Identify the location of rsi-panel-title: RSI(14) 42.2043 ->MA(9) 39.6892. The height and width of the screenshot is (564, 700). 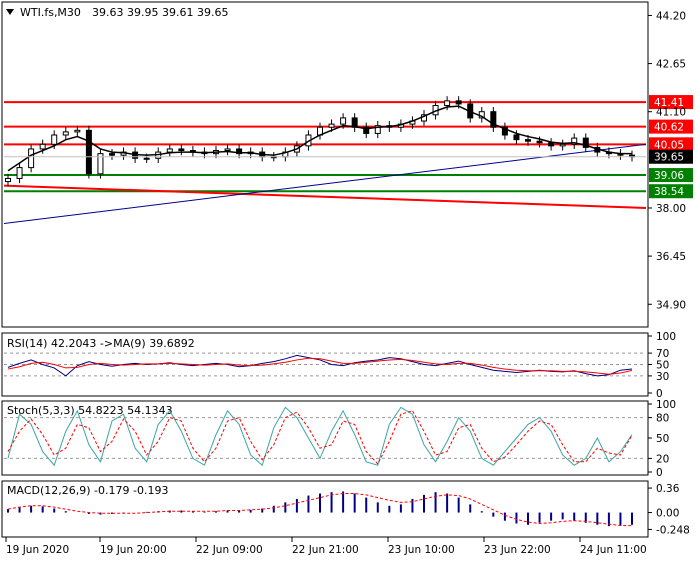
(101, 343).